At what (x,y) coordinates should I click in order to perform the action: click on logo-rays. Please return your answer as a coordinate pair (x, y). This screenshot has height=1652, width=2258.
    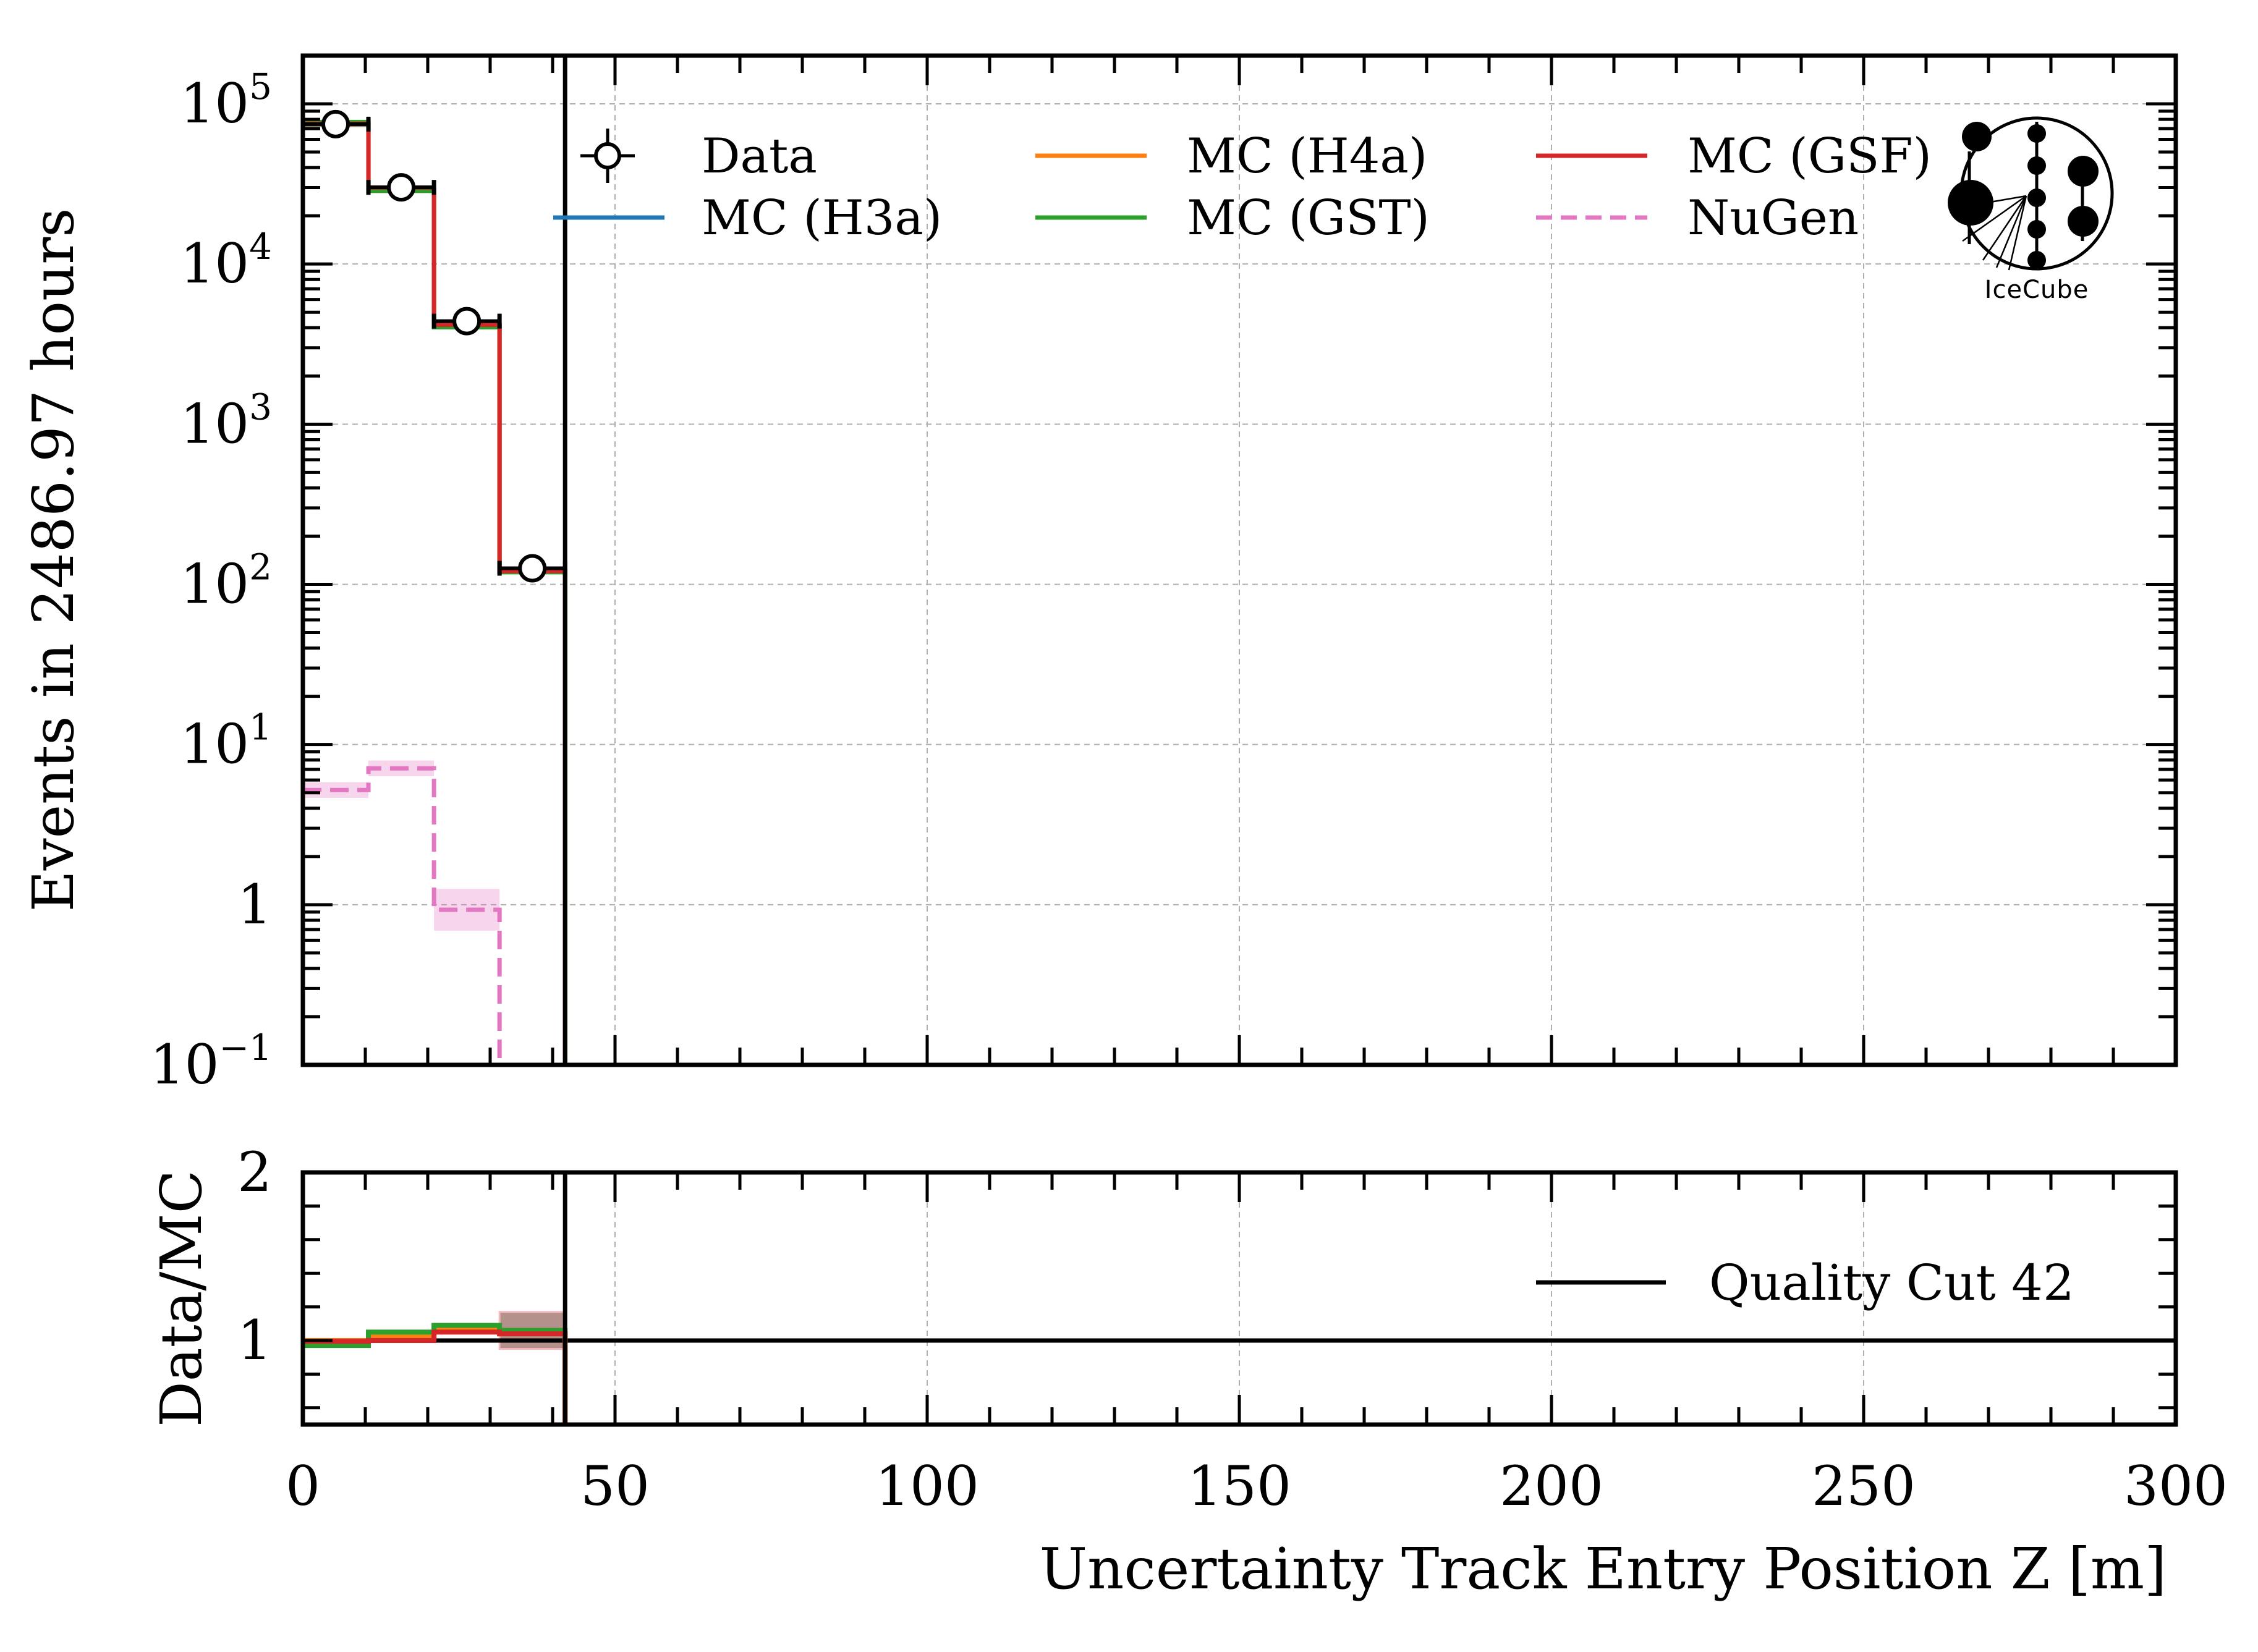
    Looking at the image, I should click on (1994, 233).